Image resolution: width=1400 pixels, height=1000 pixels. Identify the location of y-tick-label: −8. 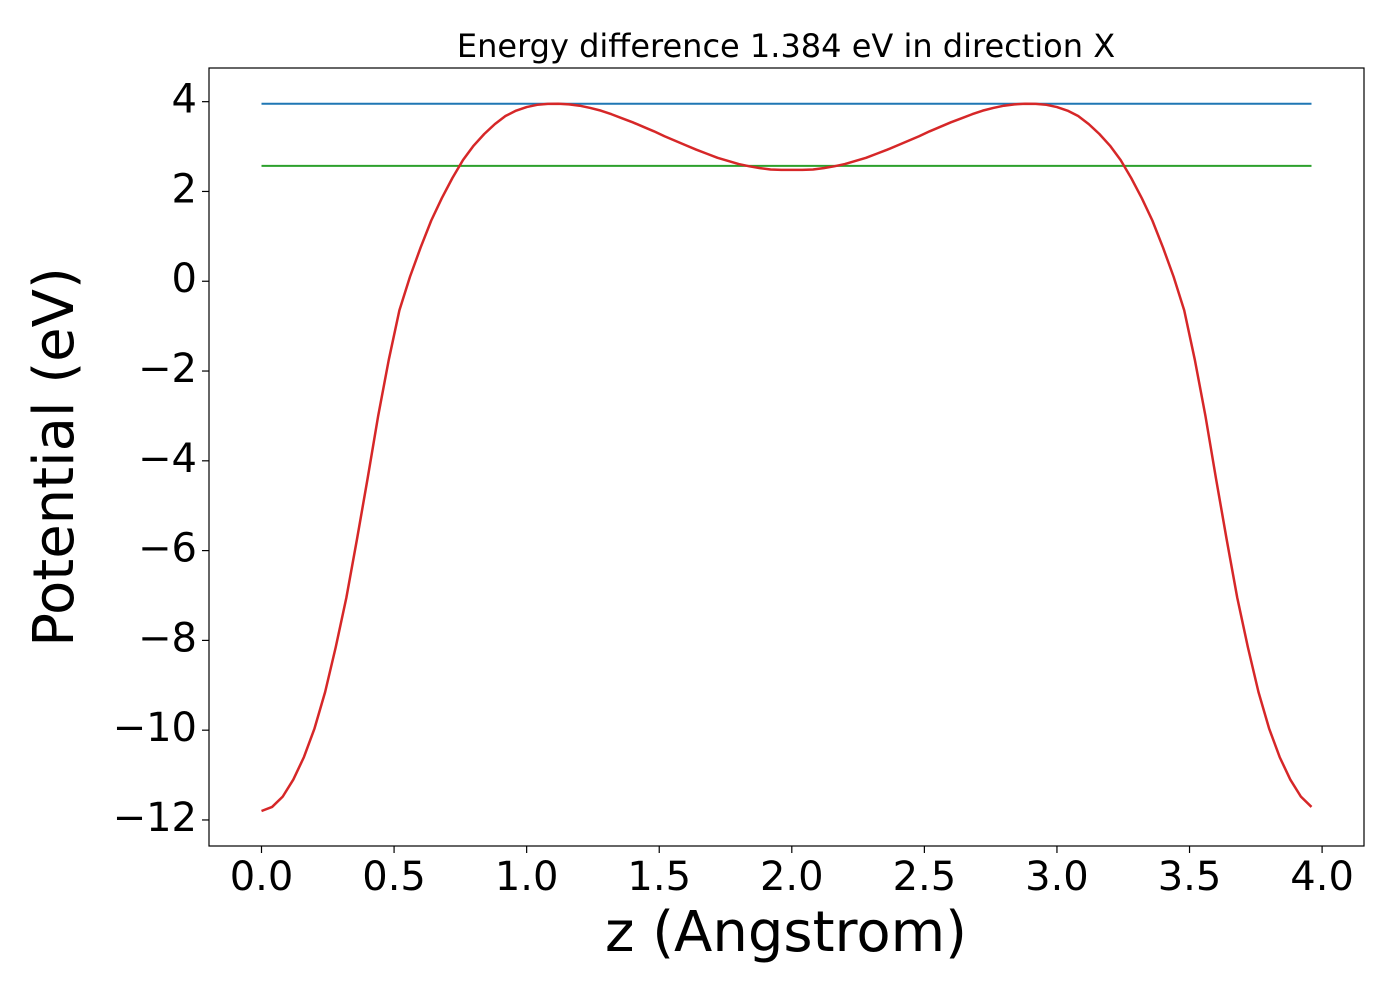
(167, 638).